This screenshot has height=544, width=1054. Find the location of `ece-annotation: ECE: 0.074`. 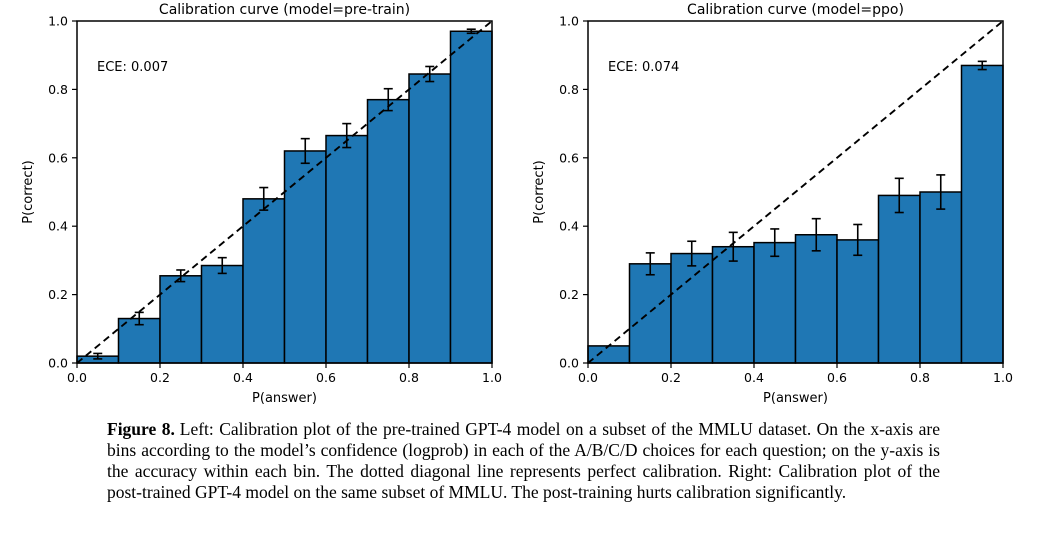

ece-annotation: ECE: 0.074 is located at coordinates (643, 67).